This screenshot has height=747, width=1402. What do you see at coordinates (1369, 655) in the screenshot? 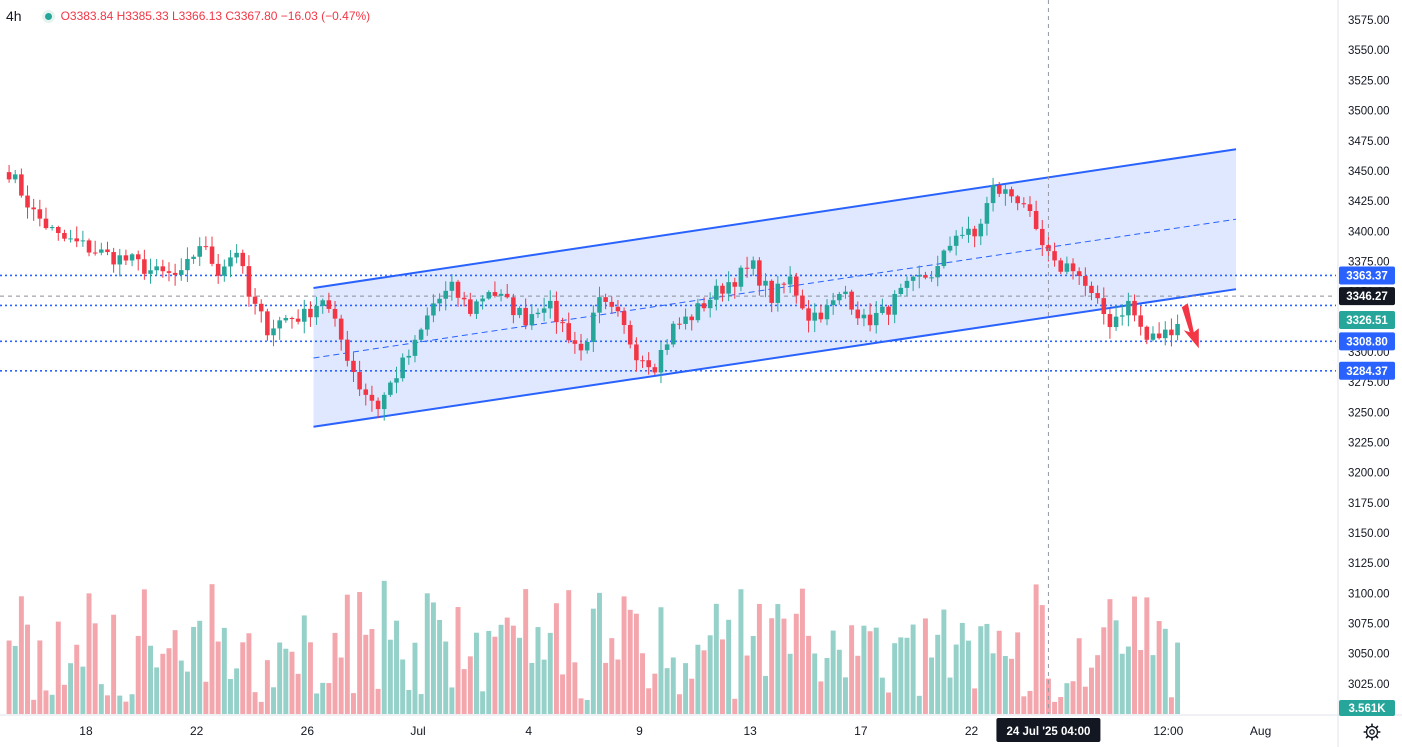
I see `y-tick-label: 3050.00` at bounding box center [1369, 655].